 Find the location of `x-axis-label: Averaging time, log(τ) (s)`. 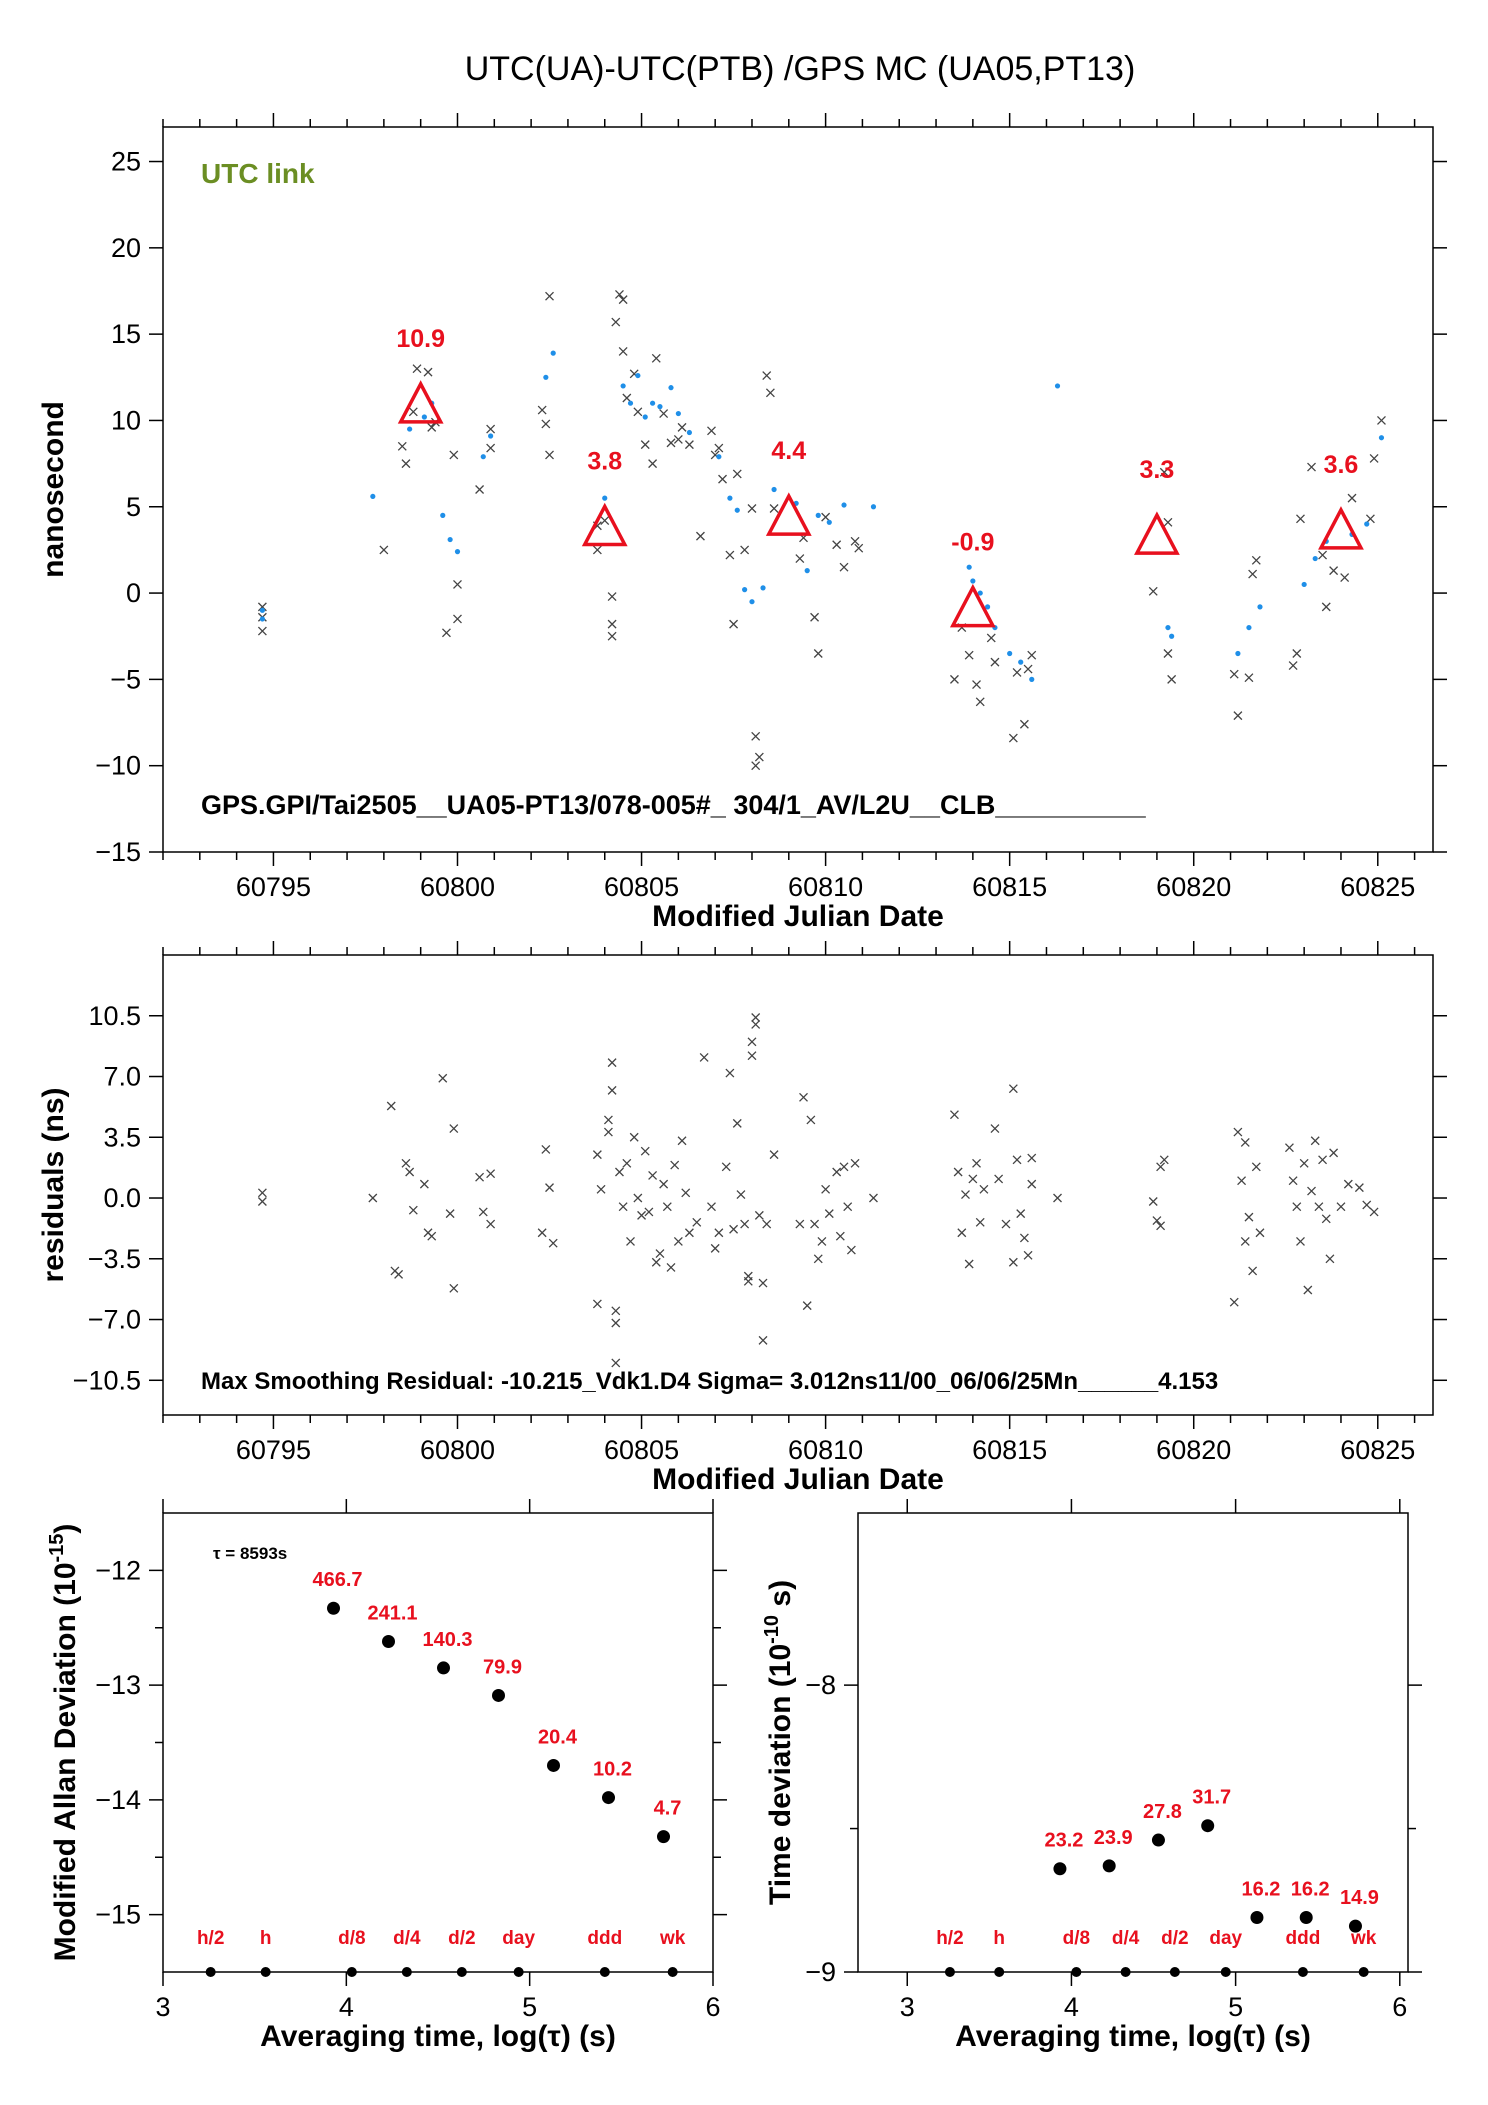

x-axis-label: Averaging time, log(τ) (s) is located at coordinates (1133, 2036).